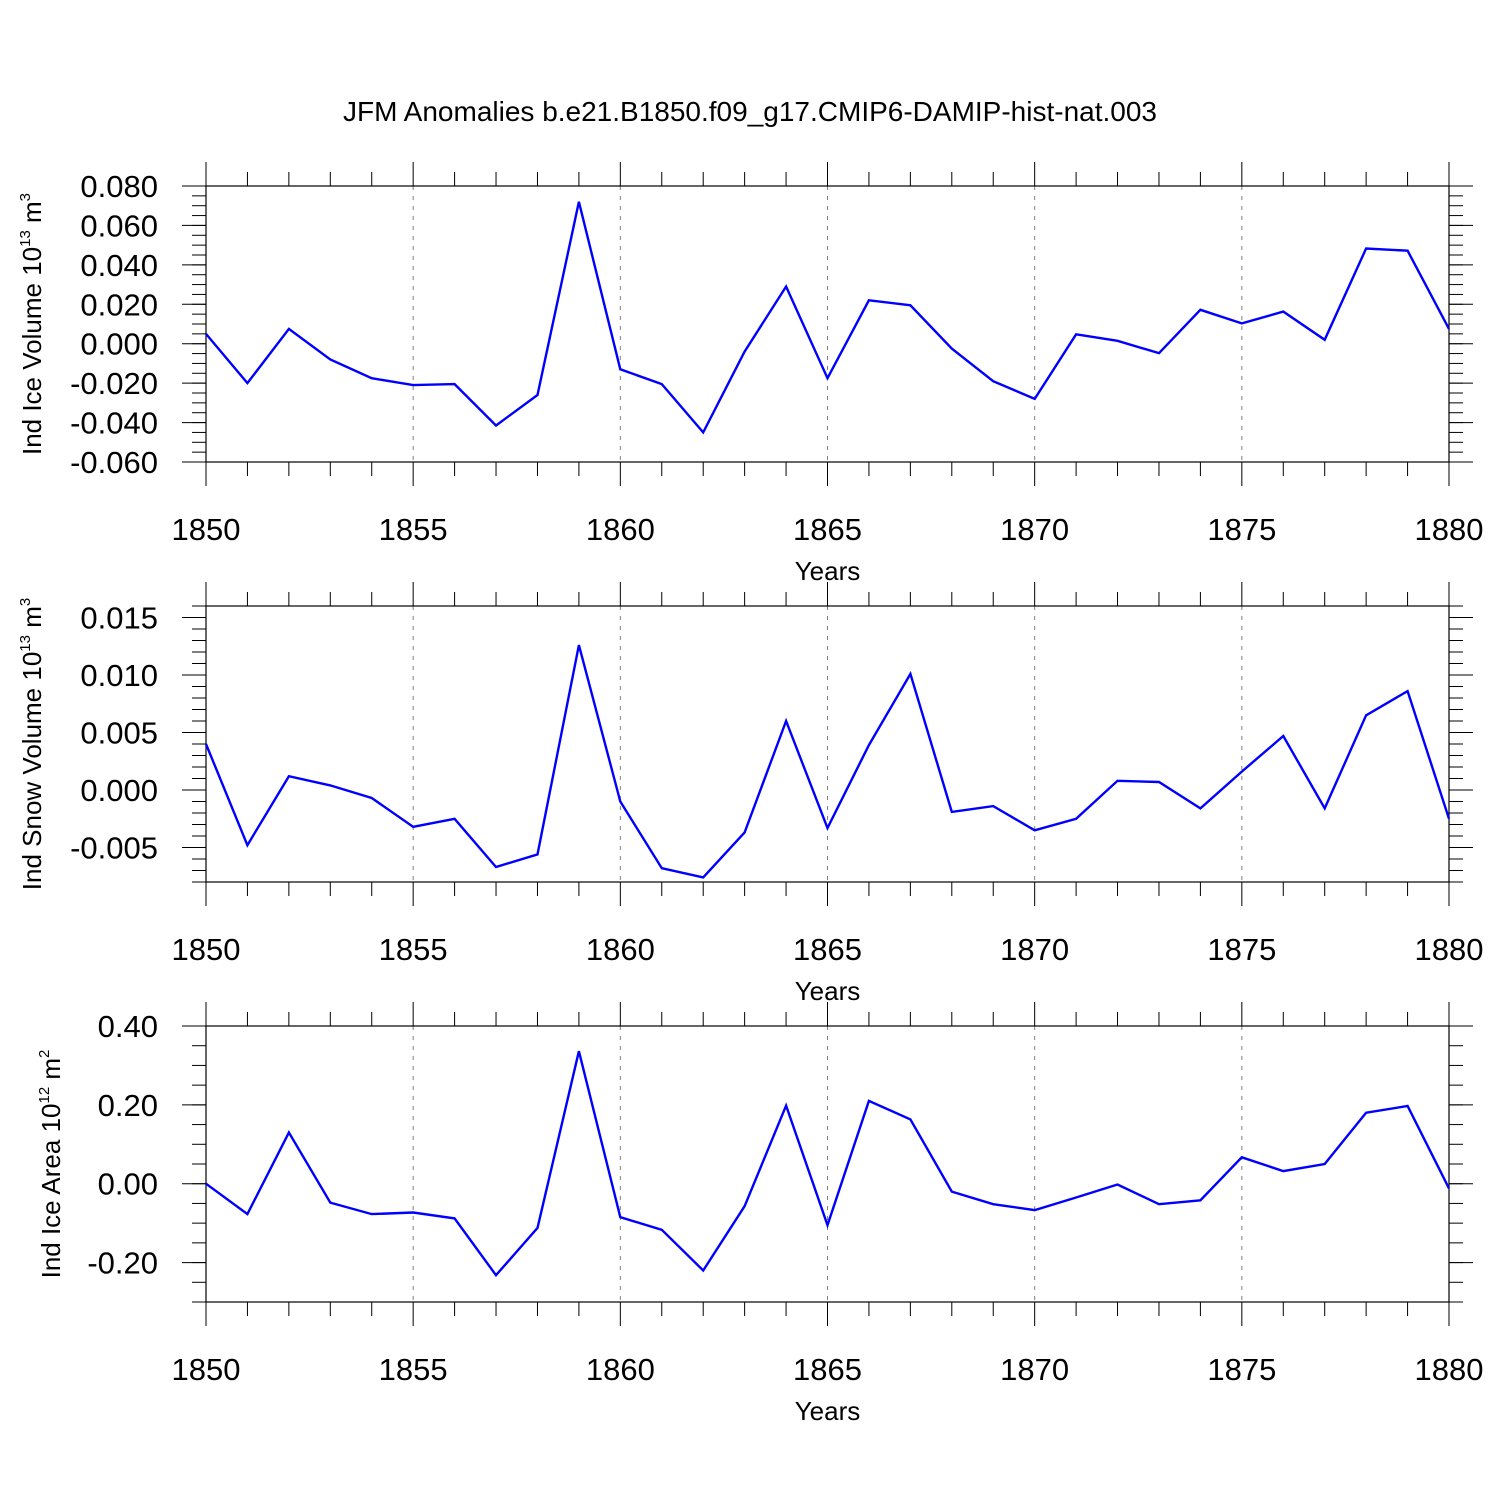 The width and height of the screenshot is (1500, 1500). I want to click on y-axis-title-text: Ind Ice Volume 10, so click(32, 351).